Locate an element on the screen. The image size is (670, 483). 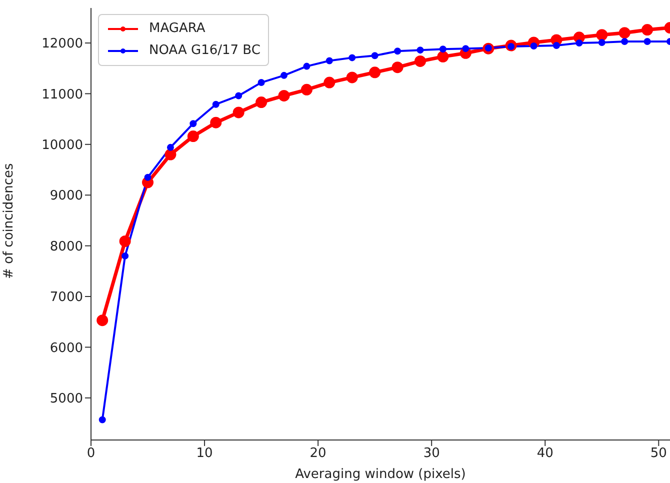
legend-label: MAGARA is located at coordinates (177, 29).